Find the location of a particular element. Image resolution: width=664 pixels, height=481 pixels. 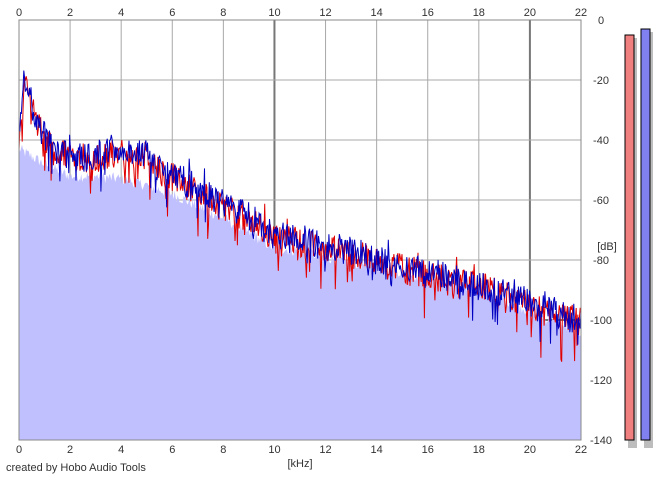

x-tick-label-bottom: 0 is located at coordinates (19, 450).